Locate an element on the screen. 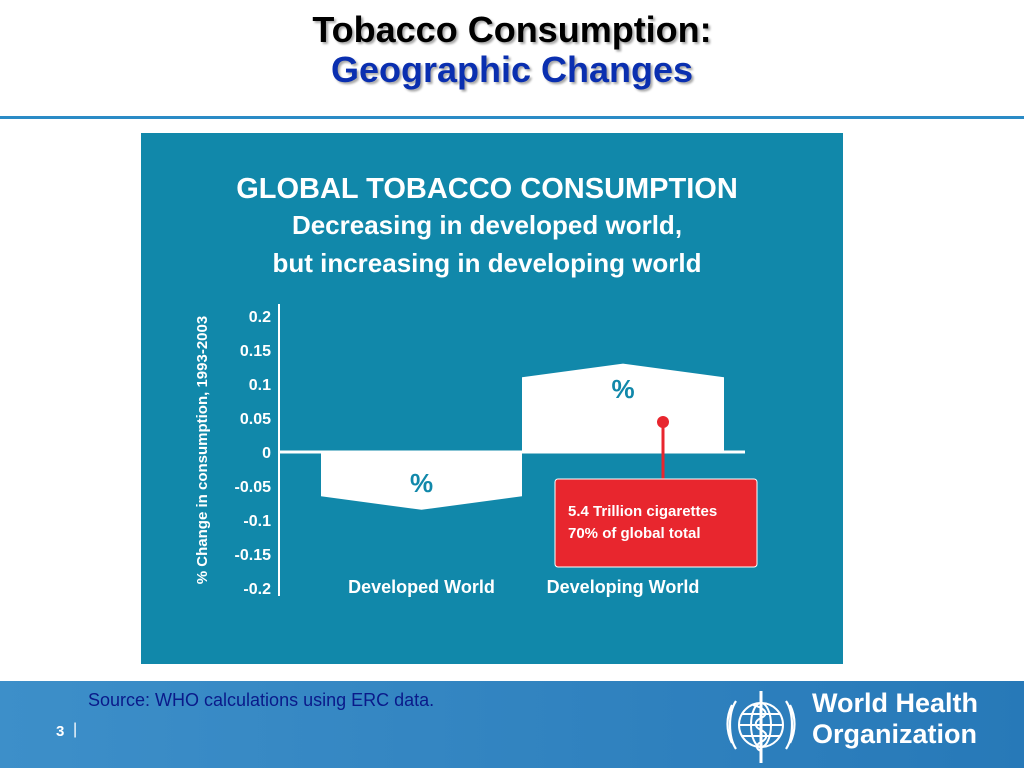 This screenshot has height=768, width=1024. org-name-line1: World Health is located at coordinates (895, 703).